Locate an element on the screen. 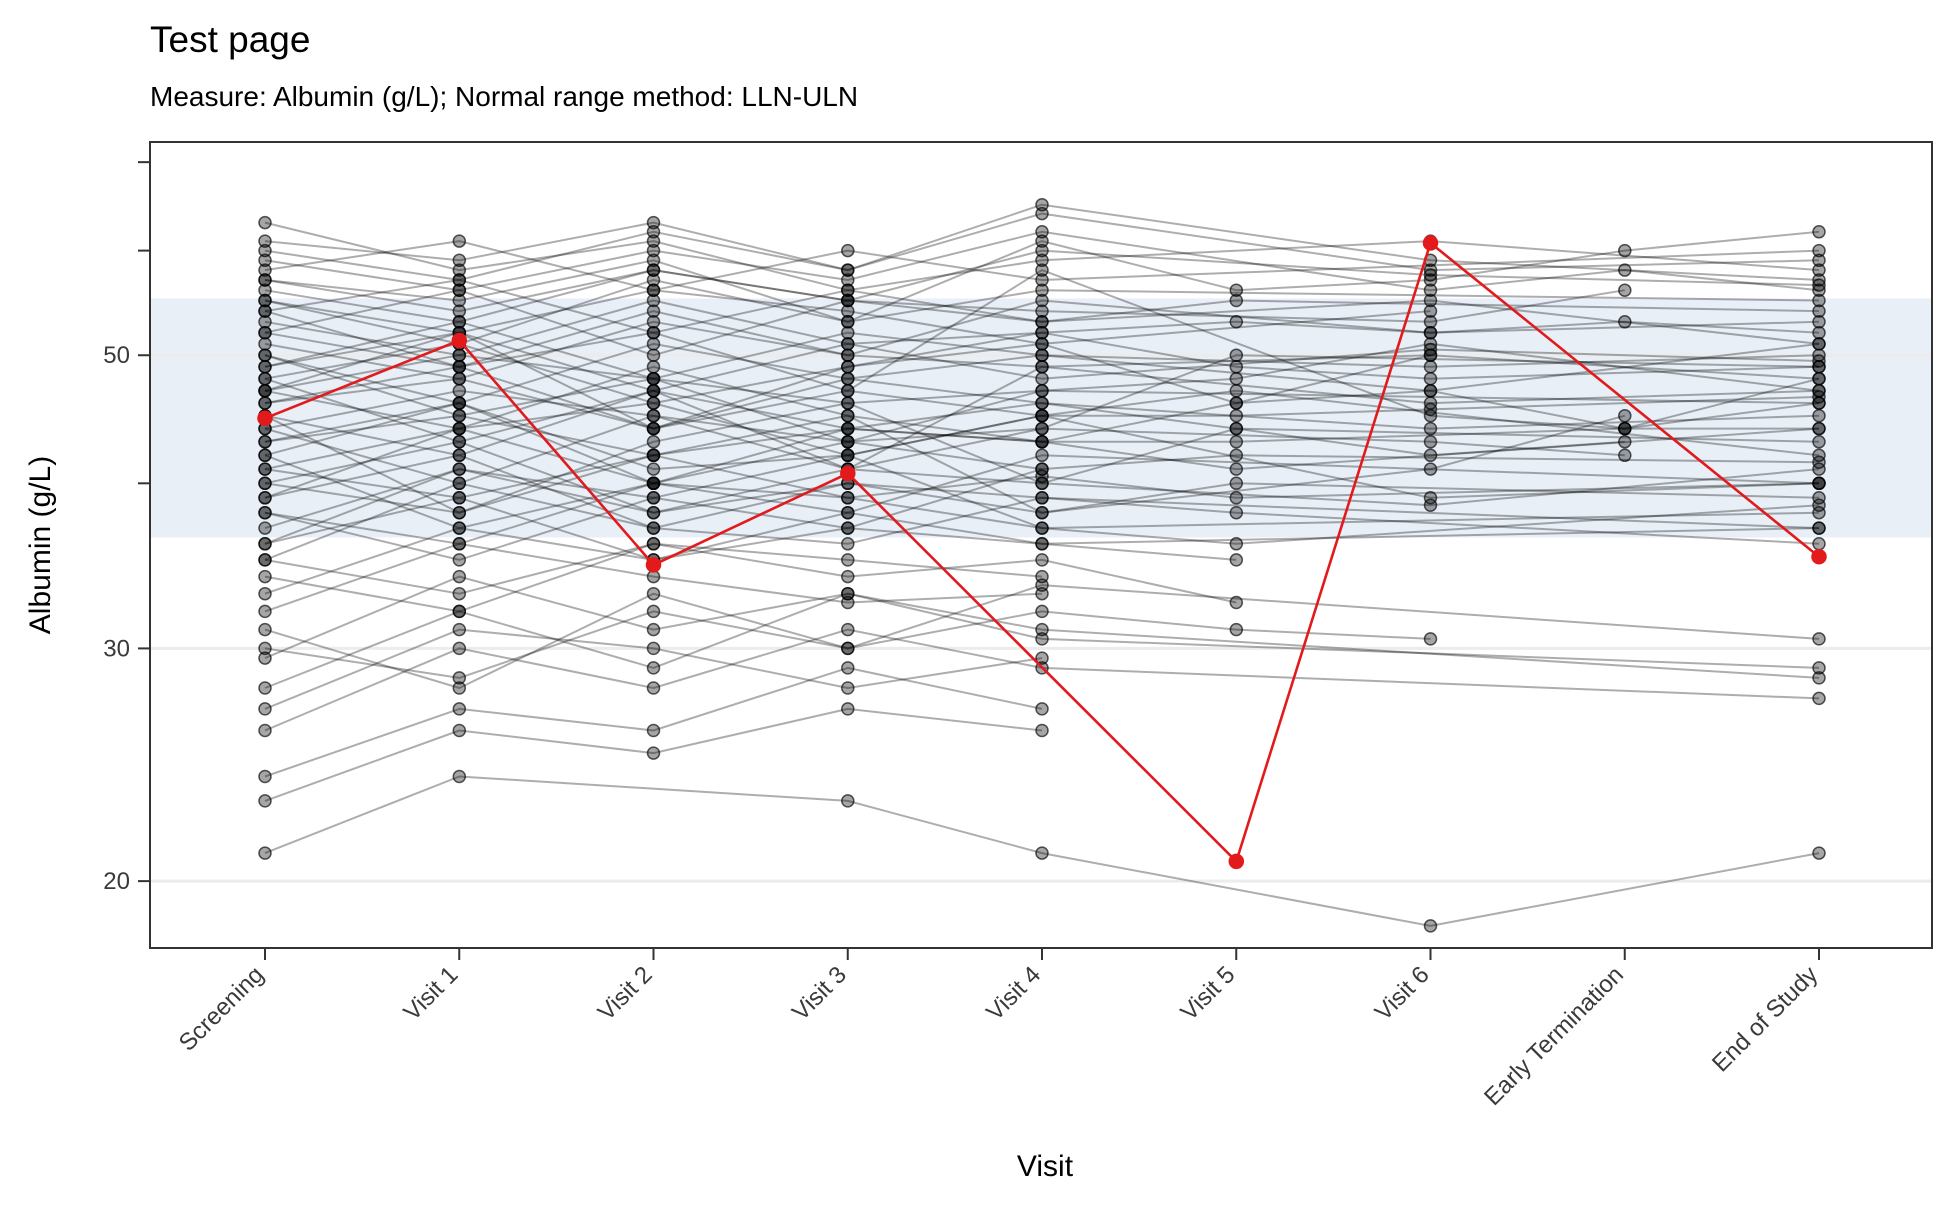 The width and height of the screenshot is (1950, 1205). participant-59-line is located at coordinates (1042, 281).